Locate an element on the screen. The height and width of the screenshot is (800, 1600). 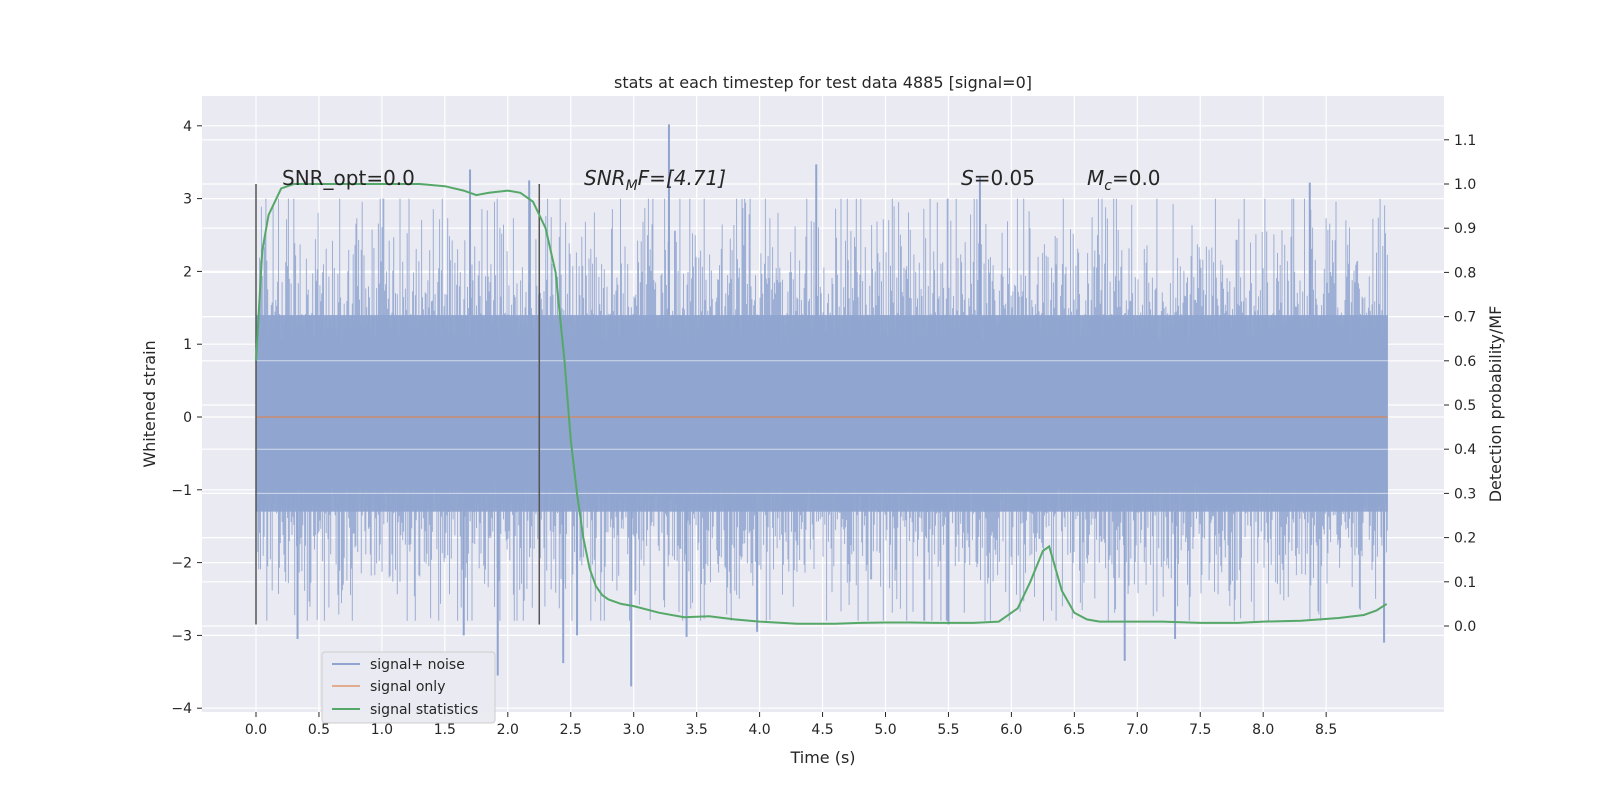
y-tick-label: 0 is located at coordinates (187, 418).